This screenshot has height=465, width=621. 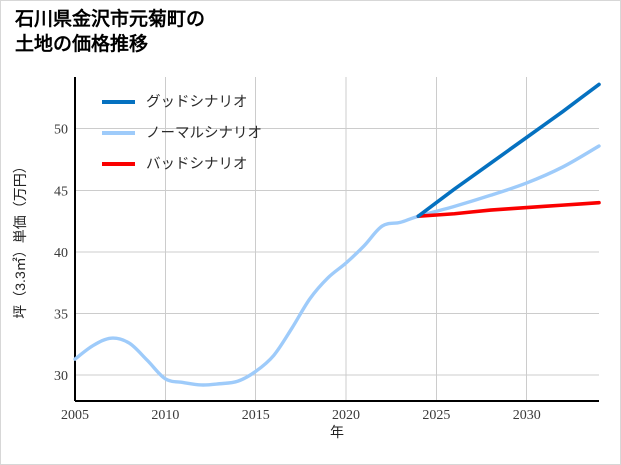 I want to click on x-tick-label: 2015, so click(x=256, y=415).